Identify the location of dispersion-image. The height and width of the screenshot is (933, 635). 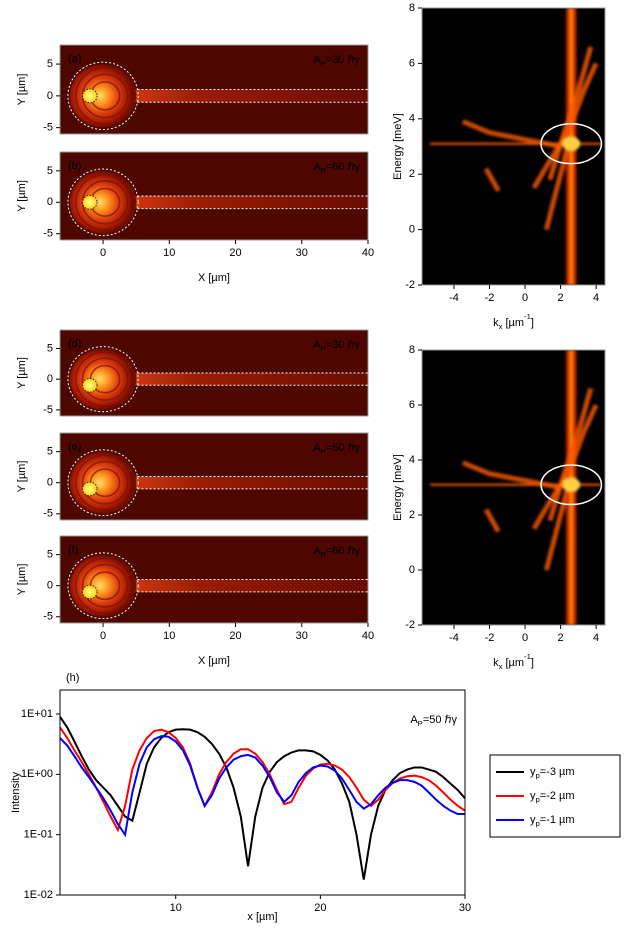
(513, 487).